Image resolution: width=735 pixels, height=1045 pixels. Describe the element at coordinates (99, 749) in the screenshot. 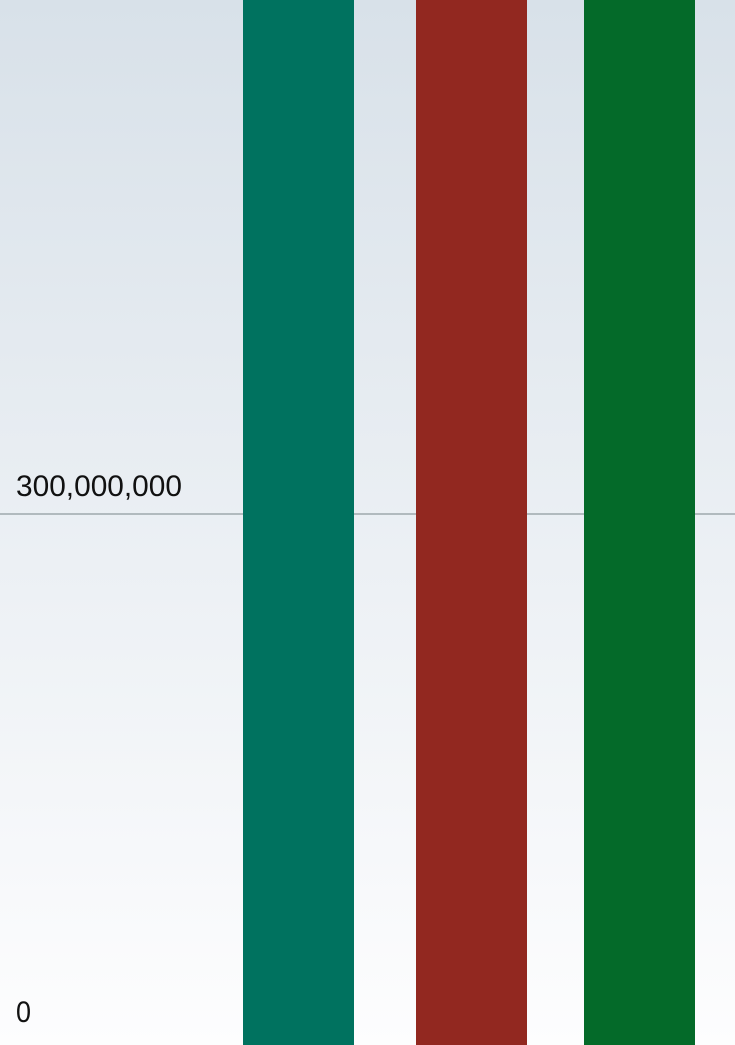

I see `tick-labels: 0 300,000,000` at that location.